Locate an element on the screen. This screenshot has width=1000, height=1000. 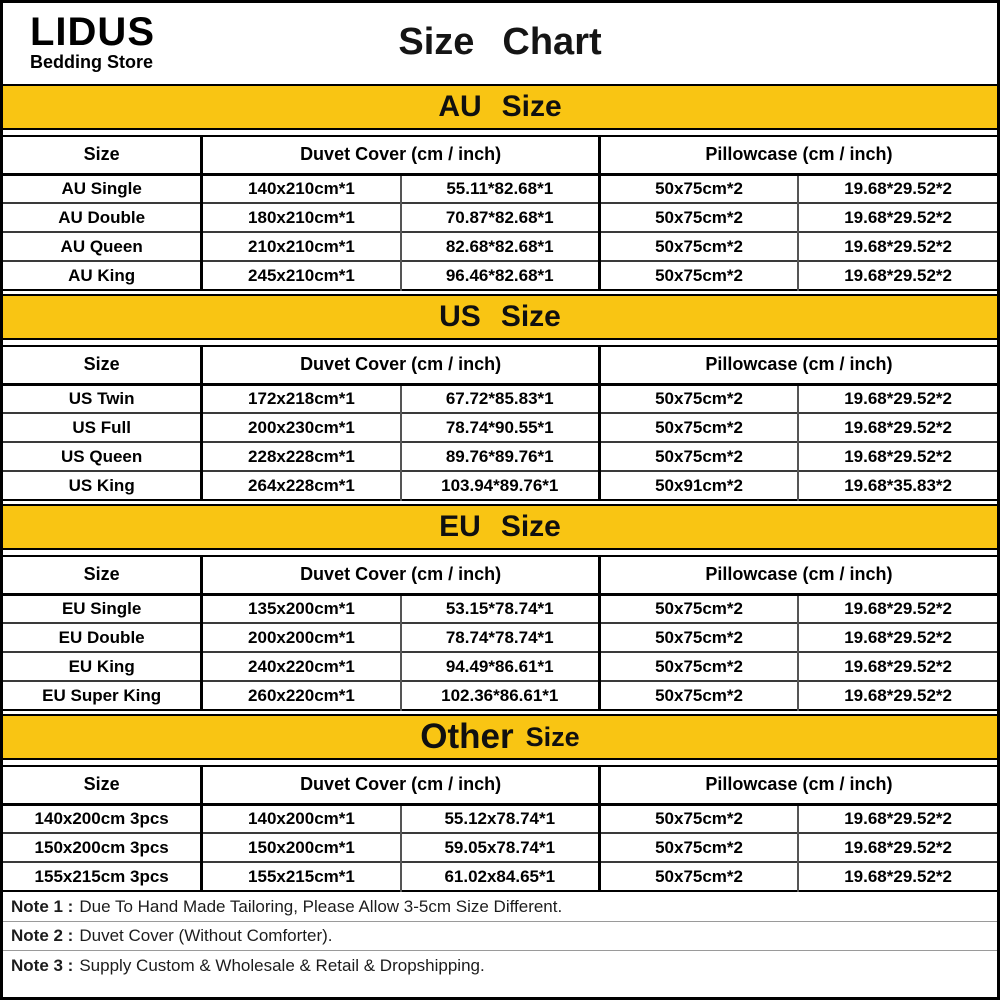
duvet-inch-cell: 78.74*90.55*1 is located at coordinates (500, 427).